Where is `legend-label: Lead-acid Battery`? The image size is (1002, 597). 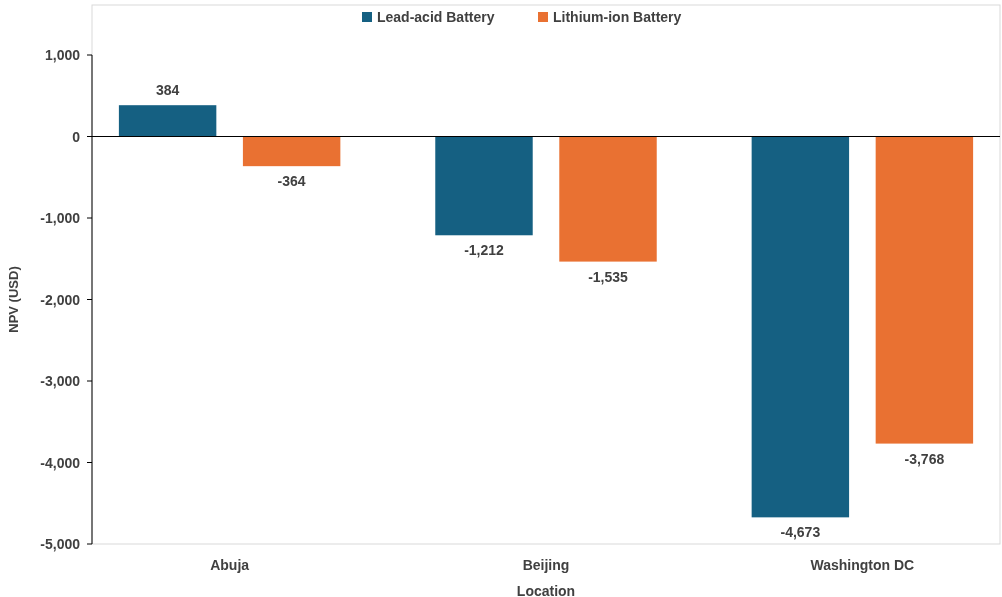 legend-label: Lead-acid Battery is located at coordinates (436, 17).